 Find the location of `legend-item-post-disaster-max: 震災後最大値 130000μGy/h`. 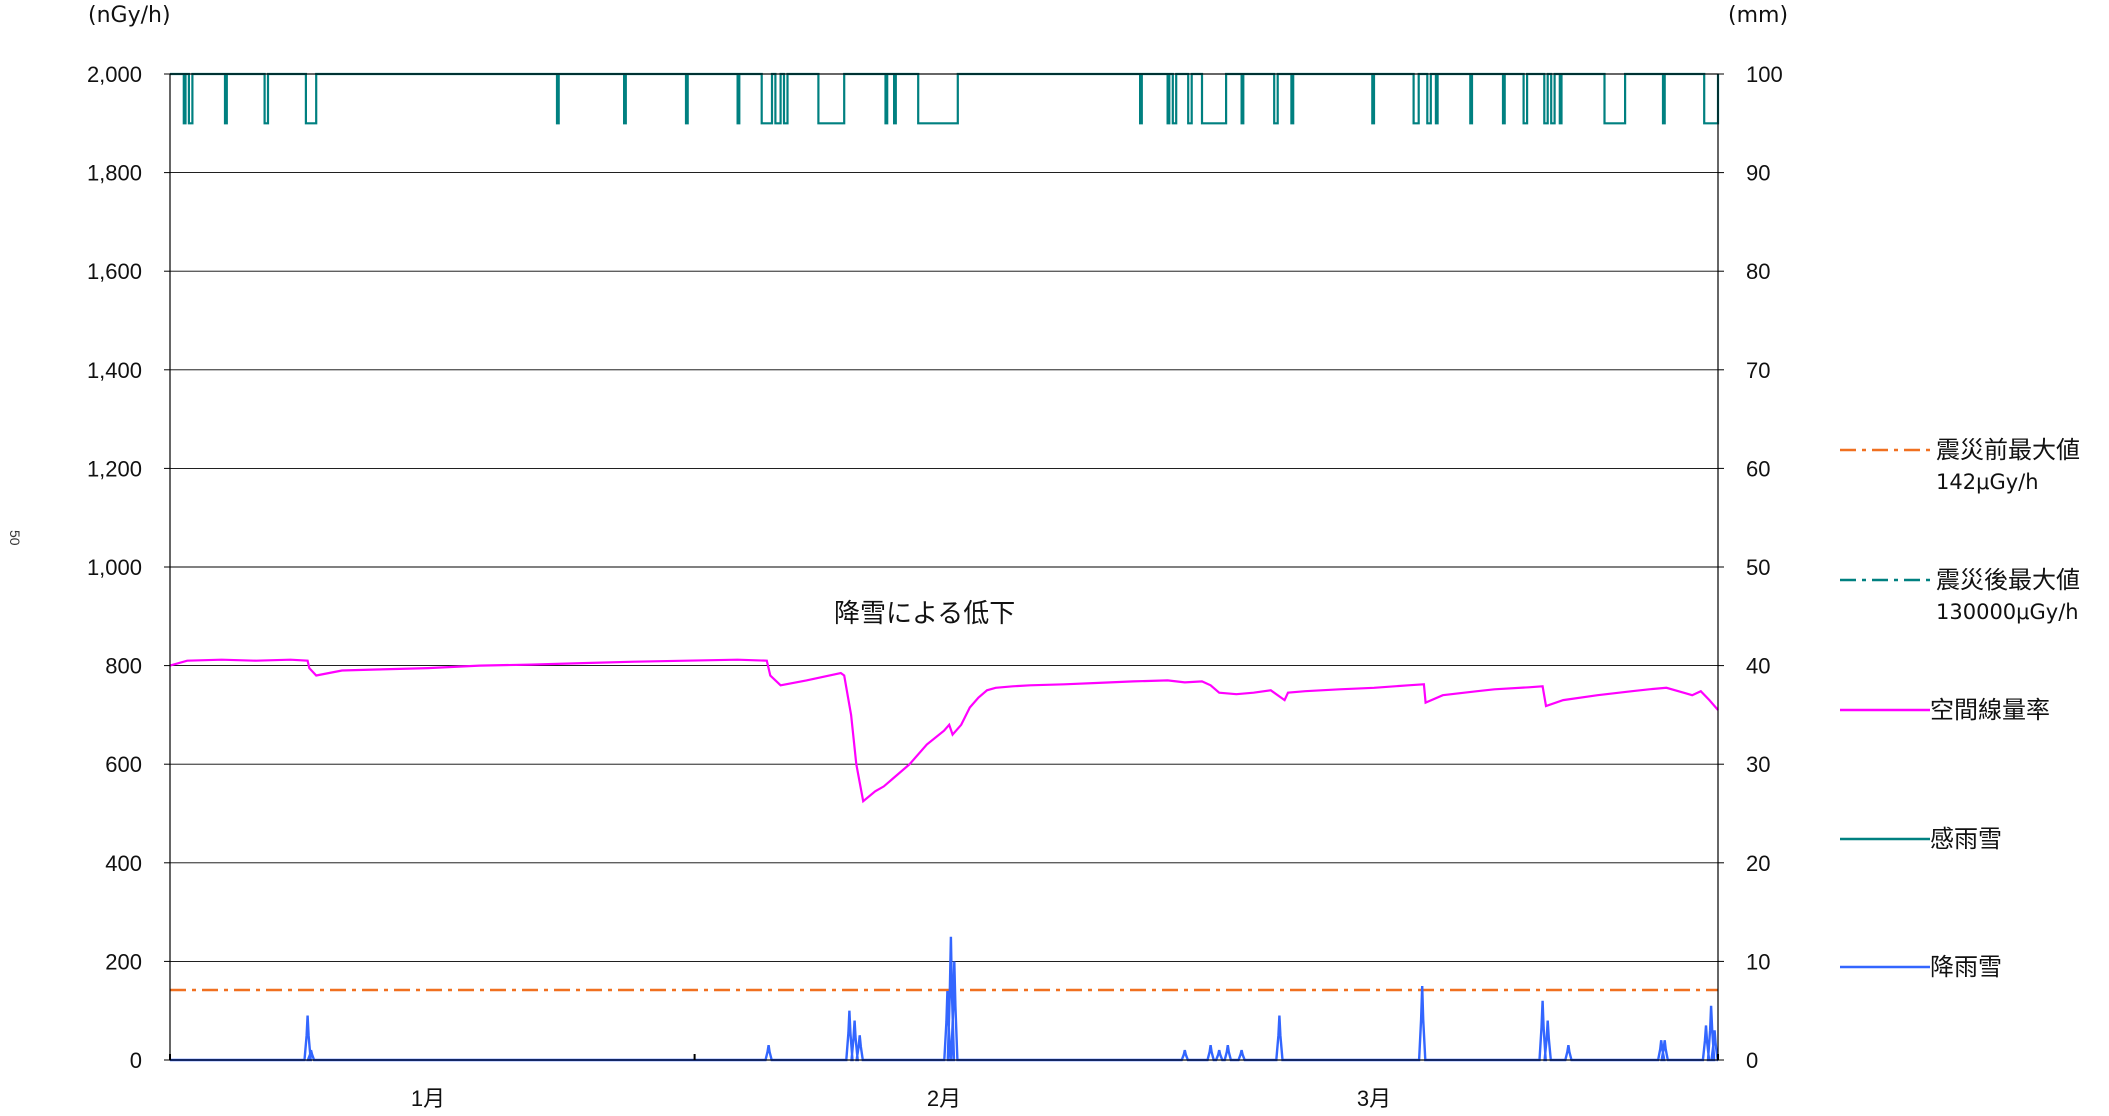

legend-item-post-disaster-max: 震災後最大値 130000μGy/h is located at coordinates (1960, 595).